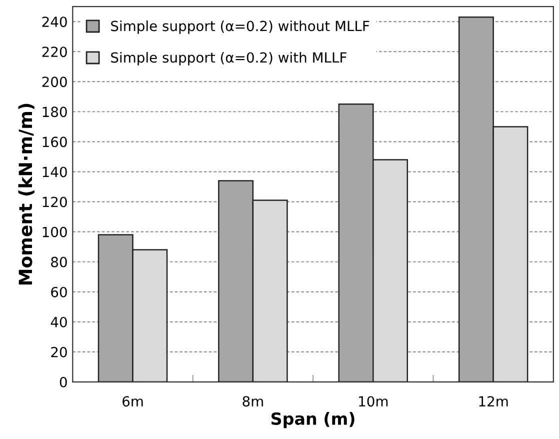 The height and width of the screenshot is (439, 559). I want to click on y-tick-label: 120, so click(54, 202).